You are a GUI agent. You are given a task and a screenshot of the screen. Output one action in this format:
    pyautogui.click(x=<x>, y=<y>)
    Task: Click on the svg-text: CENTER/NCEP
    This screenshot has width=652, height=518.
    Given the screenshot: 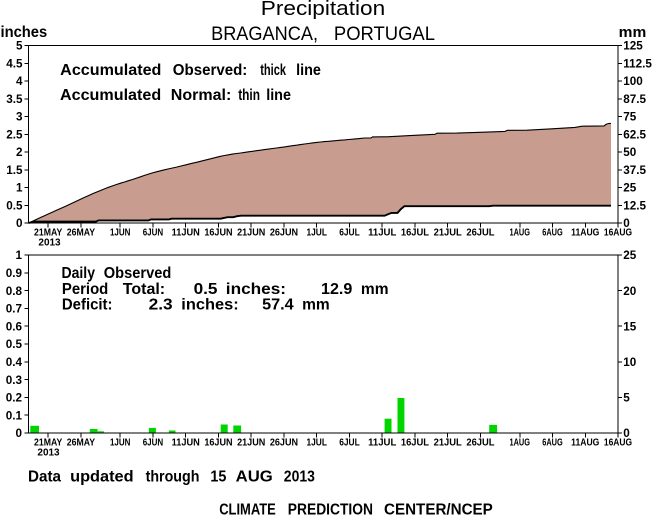 What is the action you would take?
    pyautogui.click(x=438, y=510)
    